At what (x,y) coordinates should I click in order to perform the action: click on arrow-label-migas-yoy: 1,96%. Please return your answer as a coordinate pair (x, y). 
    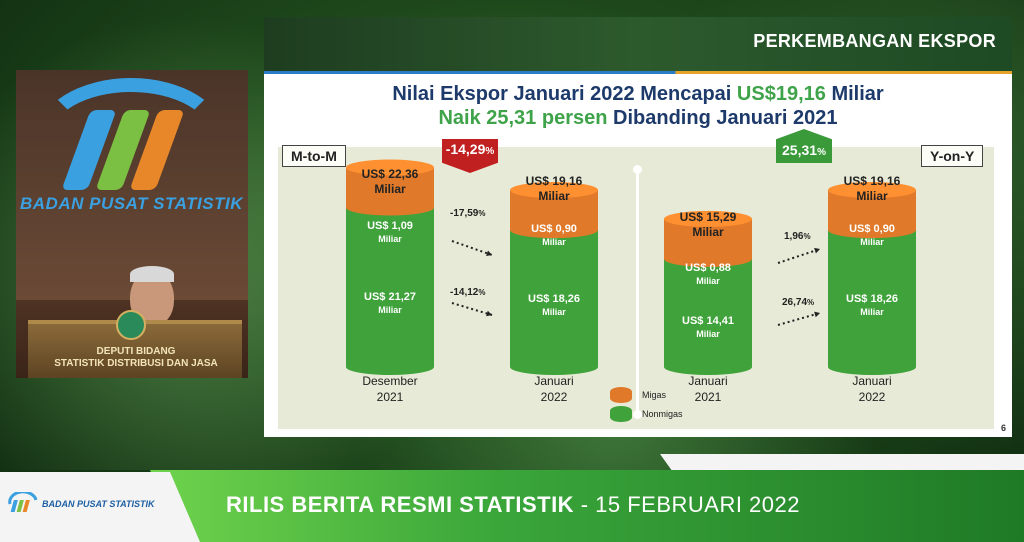
    Looking at the image, I should click on (797, 236).